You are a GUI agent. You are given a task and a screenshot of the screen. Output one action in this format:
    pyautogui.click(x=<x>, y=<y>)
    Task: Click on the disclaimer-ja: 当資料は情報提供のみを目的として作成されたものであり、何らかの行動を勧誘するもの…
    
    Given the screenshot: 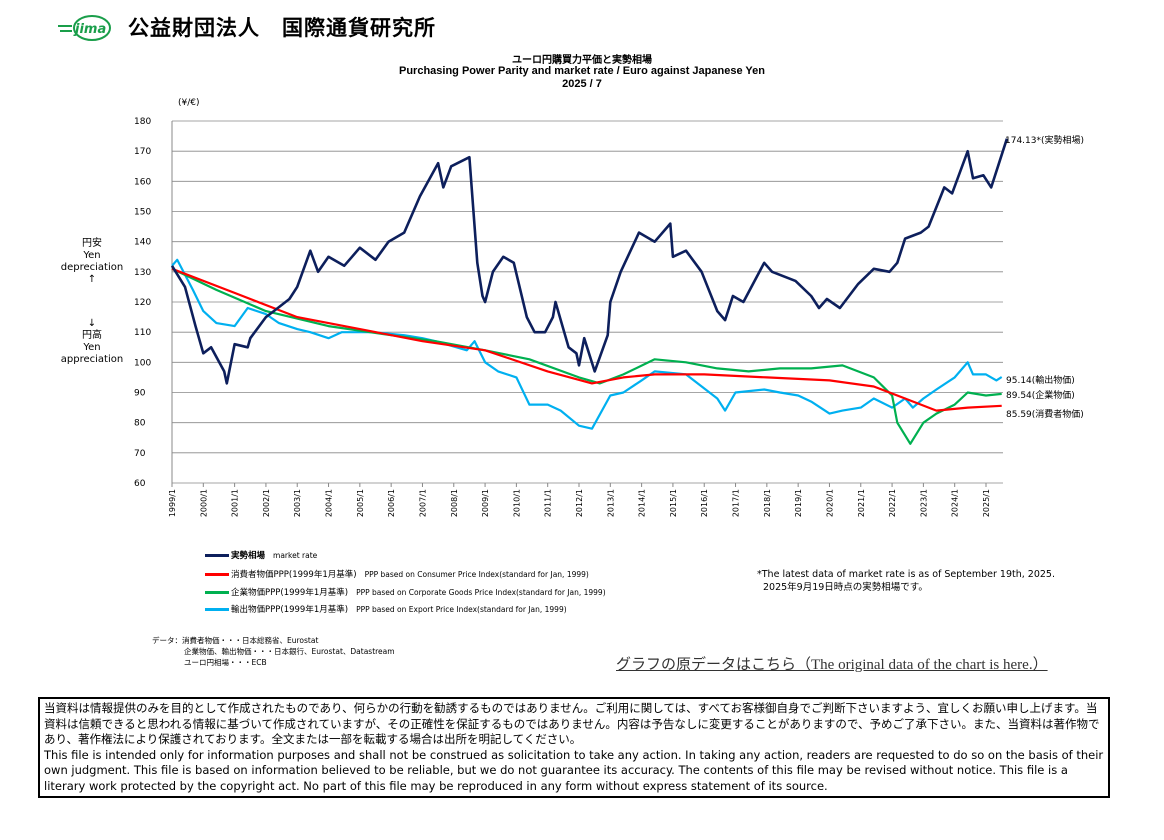 What is the action you would take?
    pyautogui.click(x=572, y=723)
    